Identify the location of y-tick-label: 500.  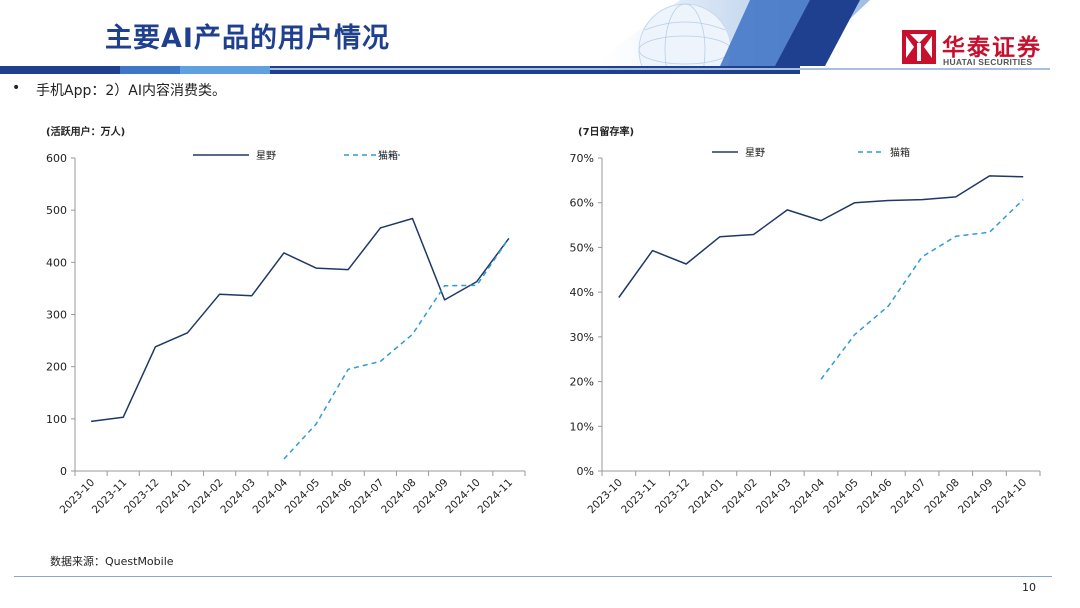
(56, 210).